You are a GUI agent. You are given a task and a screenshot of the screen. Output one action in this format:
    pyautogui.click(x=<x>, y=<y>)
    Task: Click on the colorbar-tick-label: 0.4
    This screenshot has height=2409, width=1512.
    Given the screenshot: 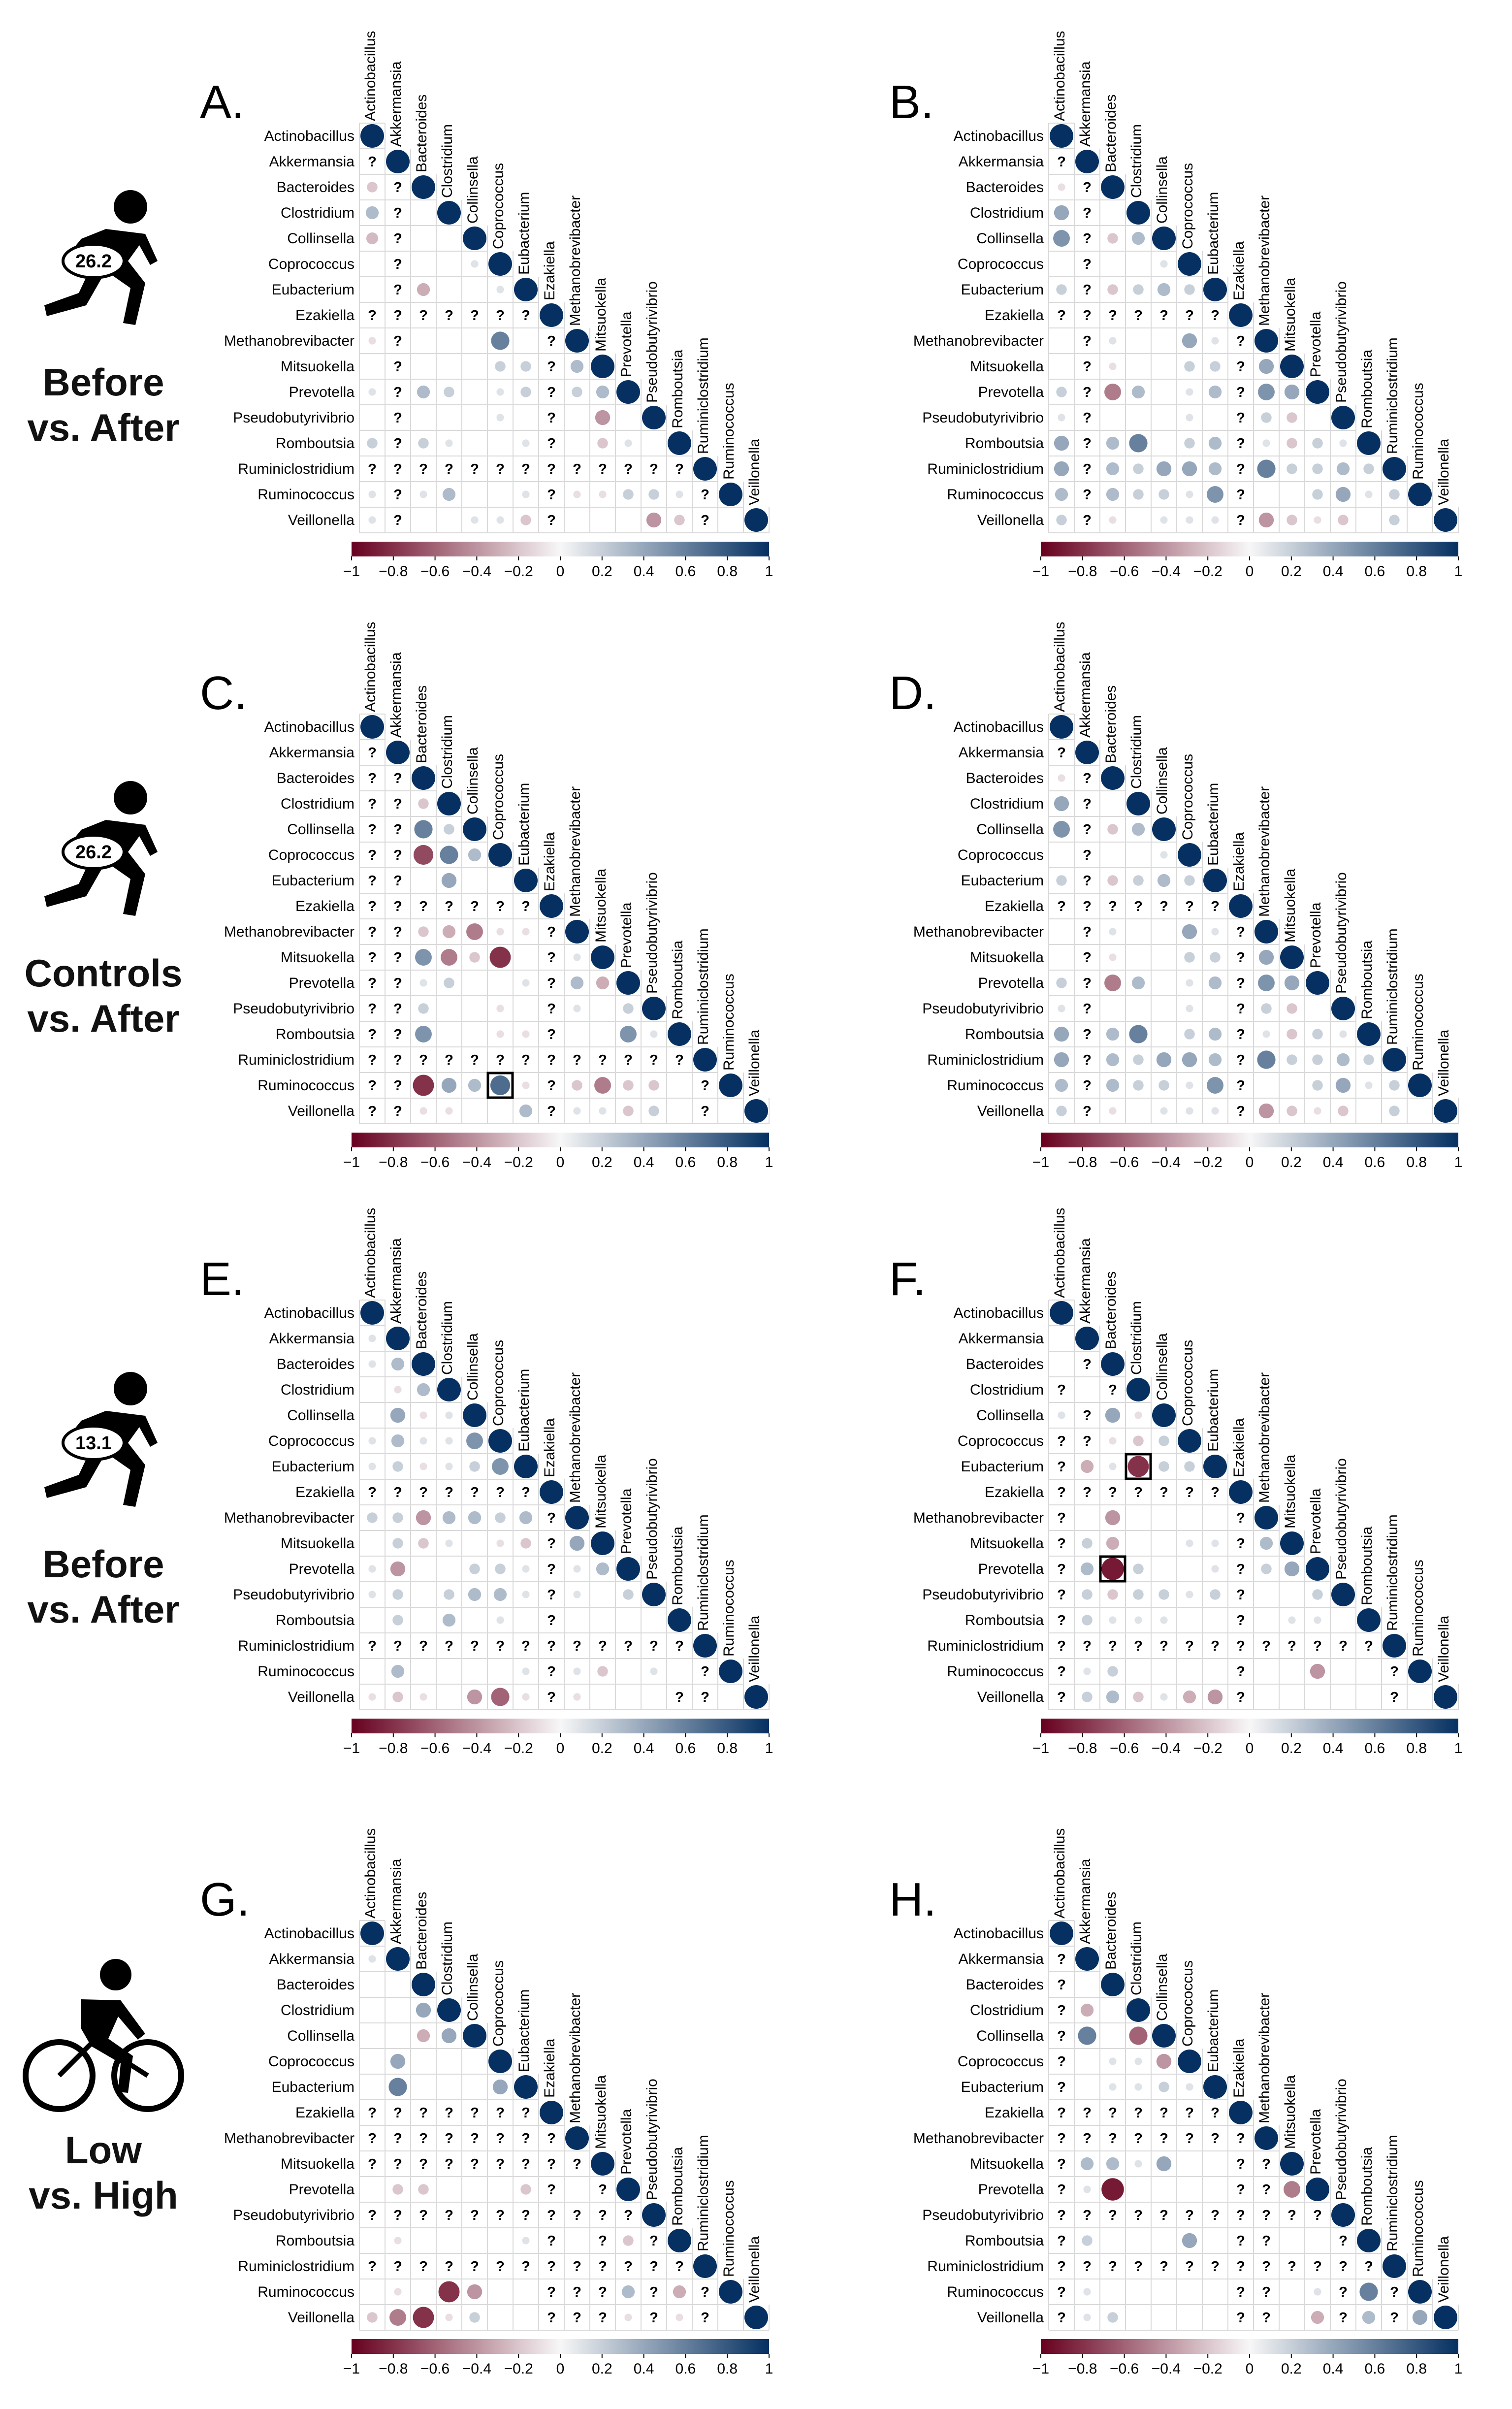 What is the action you would take?
    pyautogui.click(x=644, y=1748)
    